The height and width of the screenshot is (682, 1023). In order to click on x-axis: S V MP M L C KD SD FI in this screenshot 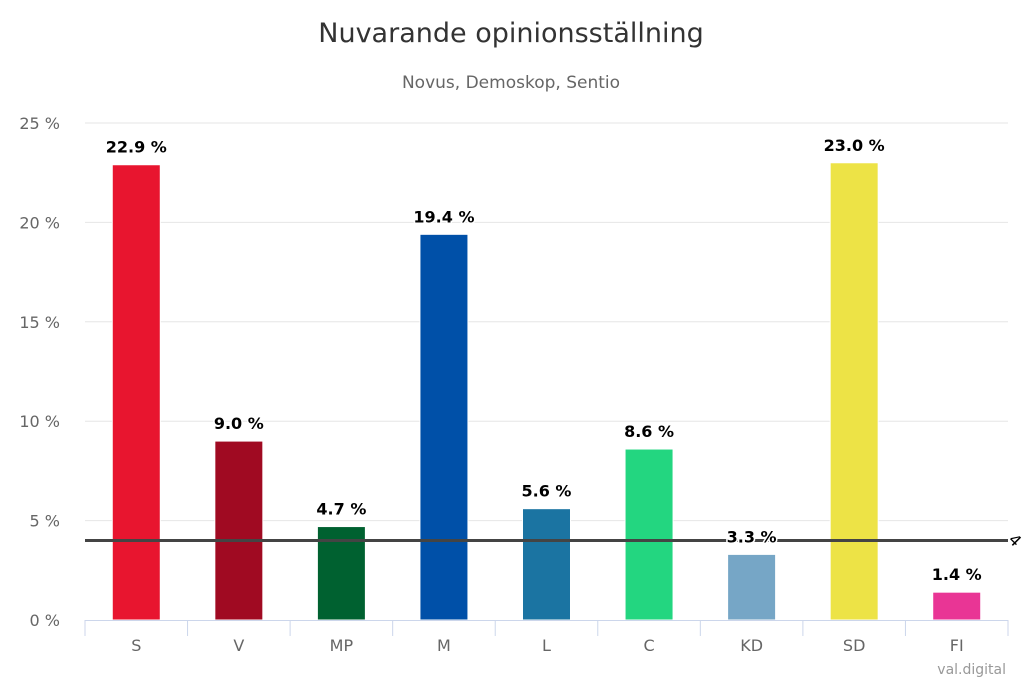, I will do `click(546, 637)`.